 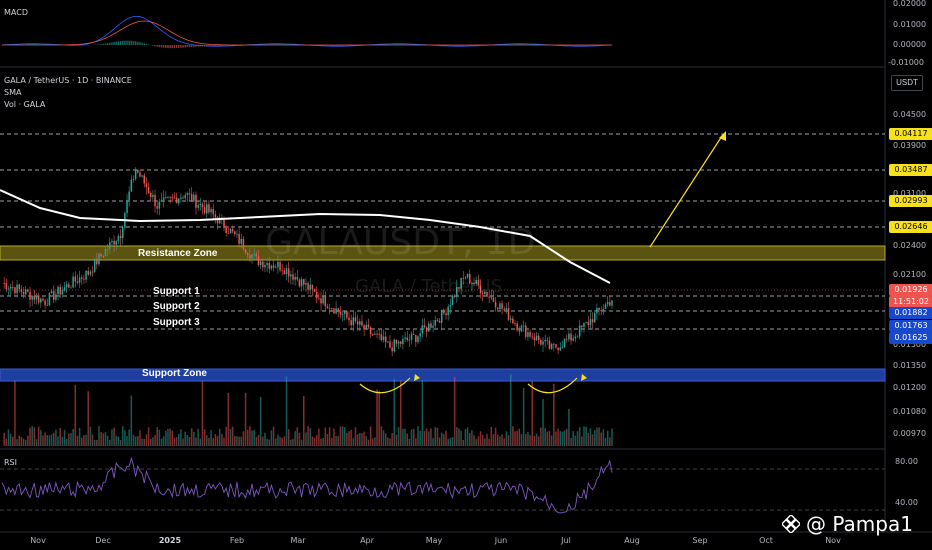 I want to click on price-tag-03487: 0.03487, so click(x=910, y=170).